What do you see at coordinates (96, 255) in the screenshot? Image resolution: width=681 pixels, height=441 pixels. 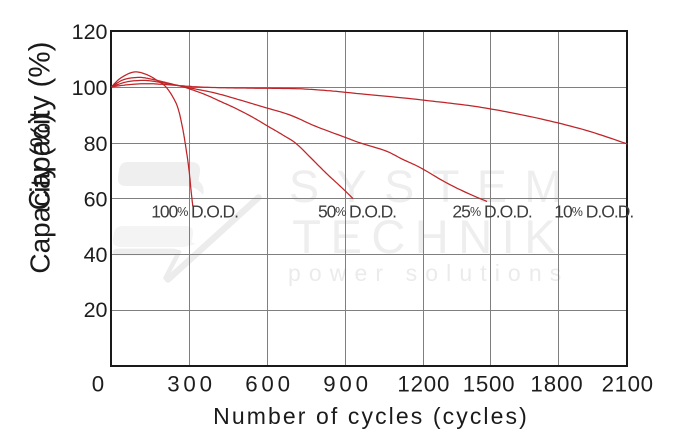 I see `svg-text: 40` at bounding box center [96, 255].